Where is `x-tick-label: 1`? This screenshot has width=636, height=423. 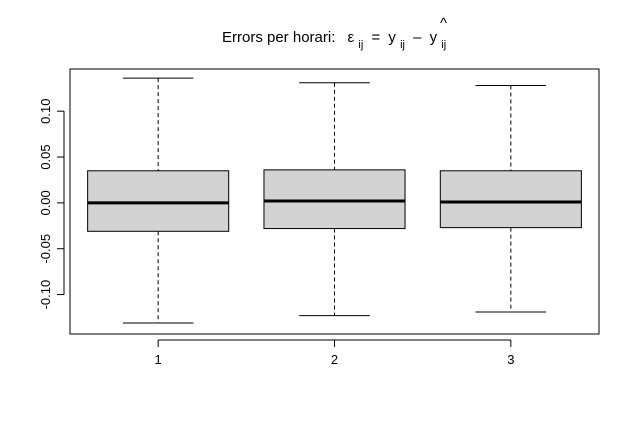 x-tick-label: 1 is located at coordinates (158, 359).